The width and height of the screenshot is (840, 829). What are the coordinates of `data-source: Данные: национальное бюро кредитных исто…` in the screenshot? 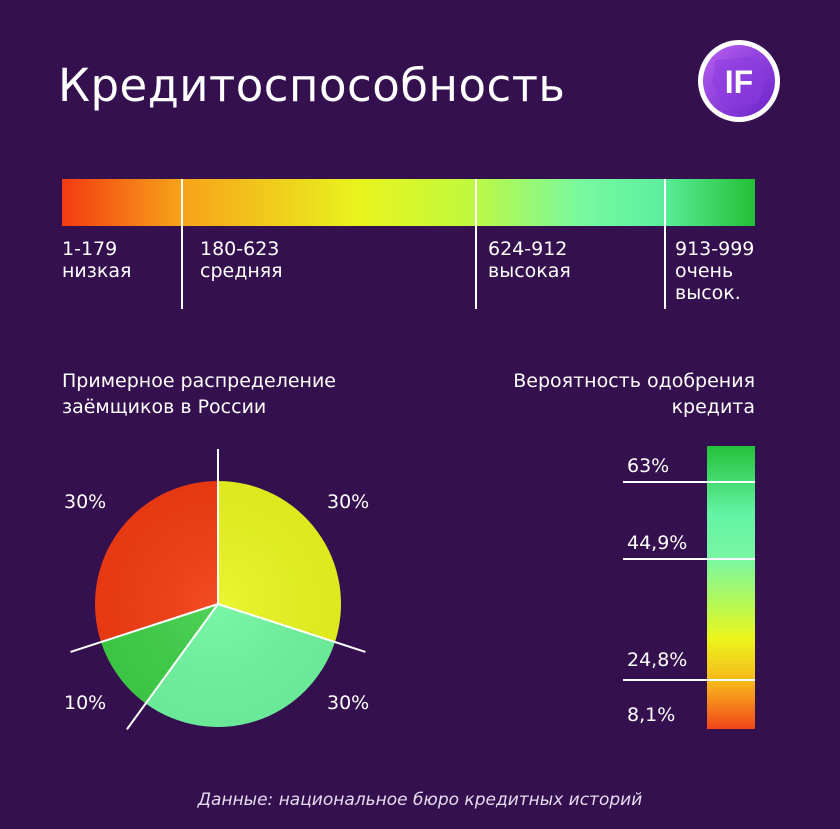 It's located at (420, 800).